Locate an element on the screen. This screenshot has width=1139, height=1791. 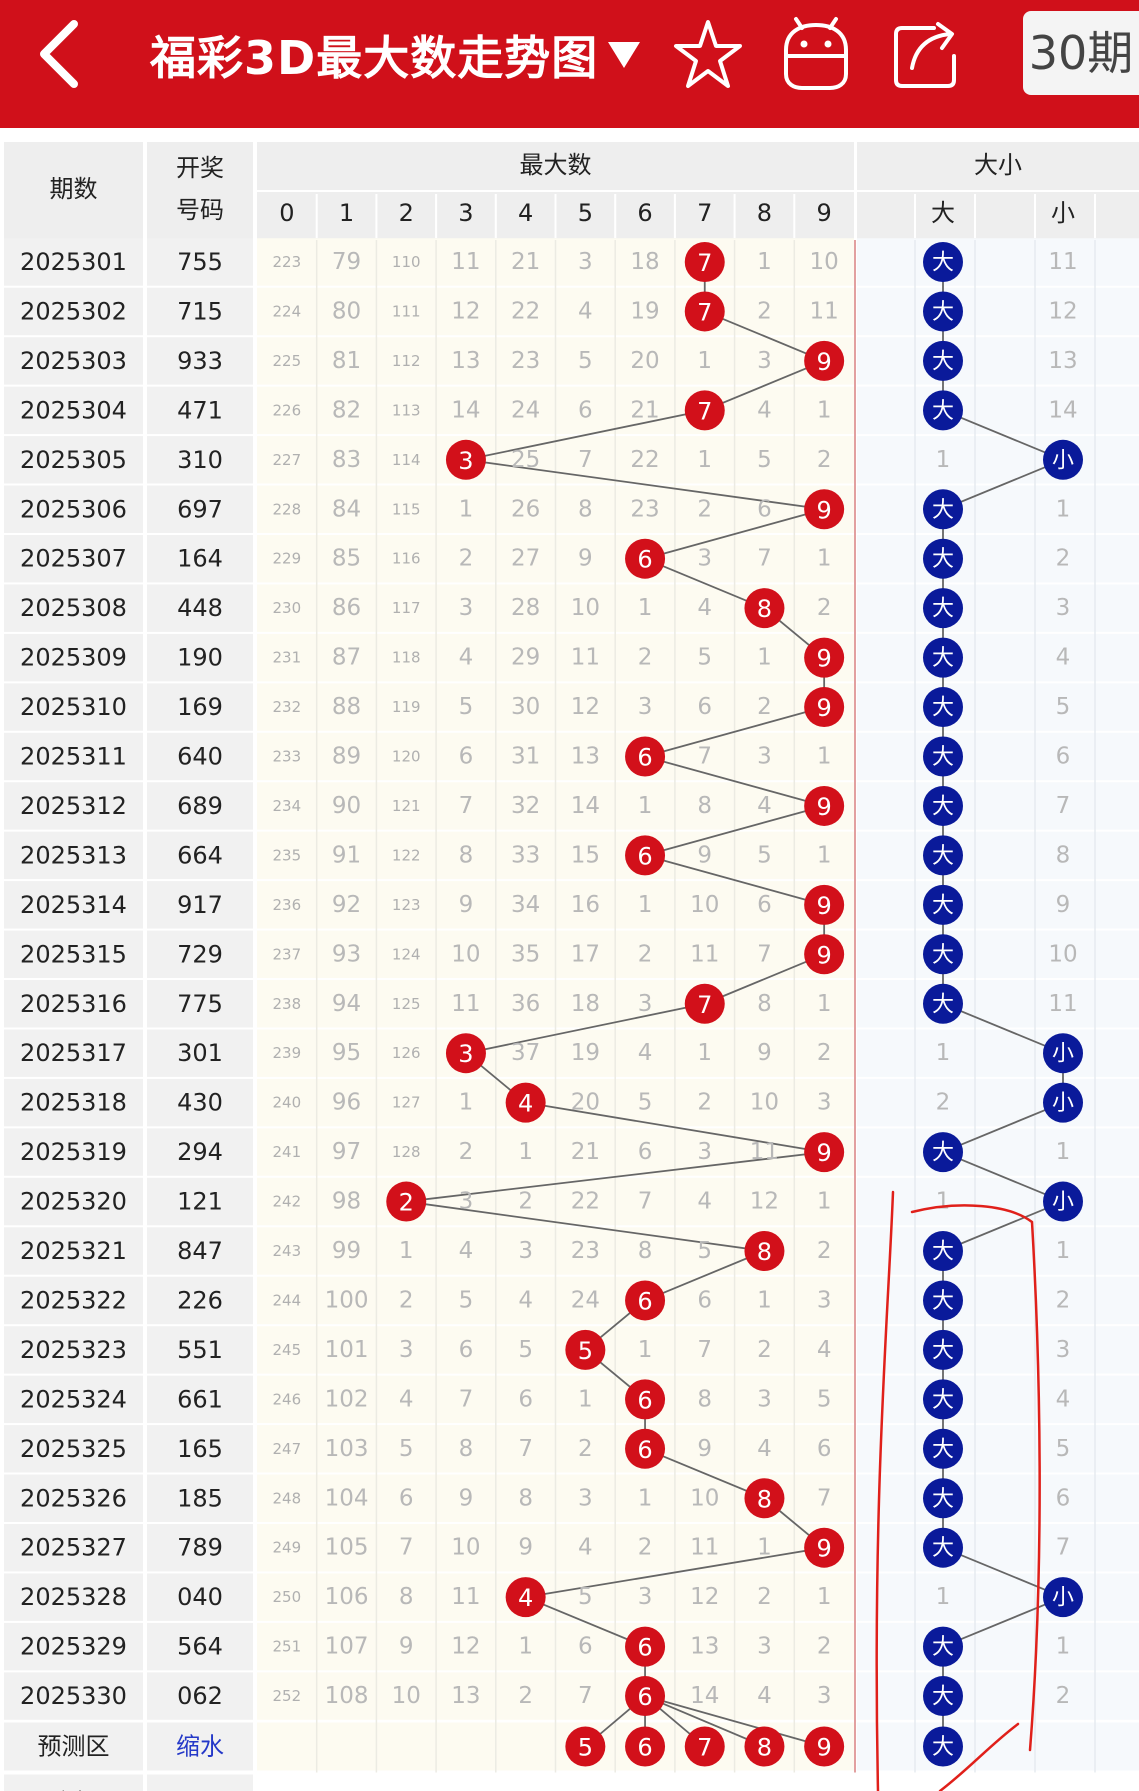
app-header: 福彩3D最大数走势图 30期 is located at coordinates (569, 64).